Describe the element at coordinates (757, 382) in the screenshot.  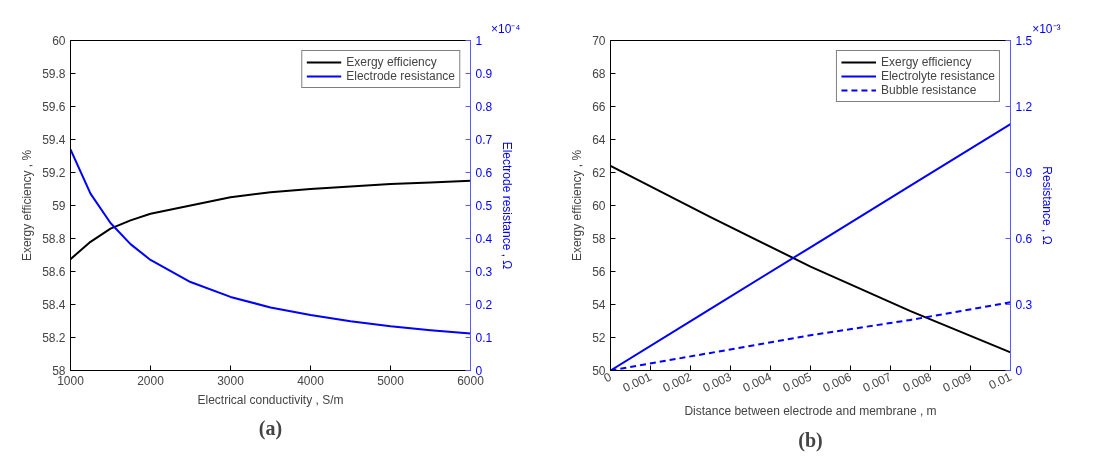
I see `x-tick-label: 0.004` at that location.